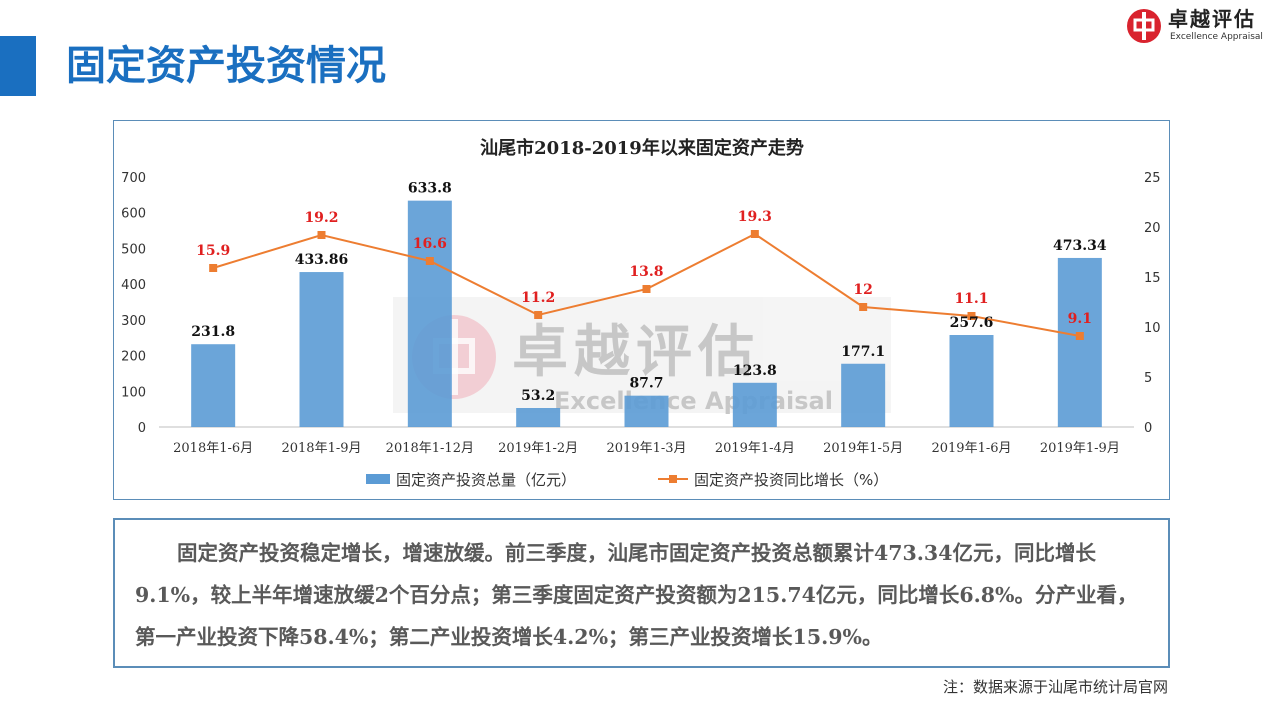  Describe the element at coordinates (1080, 448) in the screenshot. I see `x-tick-label: 2019年1-9月` at that location.